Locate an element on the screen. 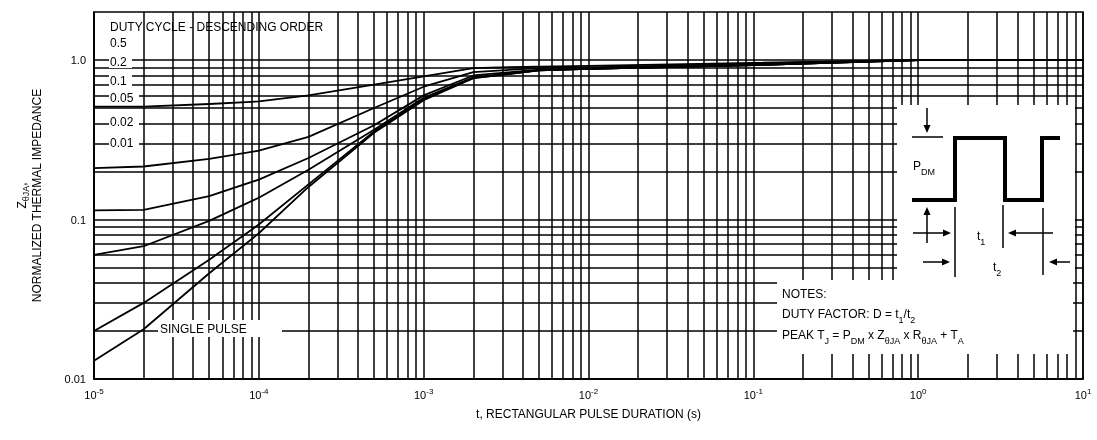 This screenshot has width=1097, height=440. annotation: 0.1 is located at coordinates (119, 81).